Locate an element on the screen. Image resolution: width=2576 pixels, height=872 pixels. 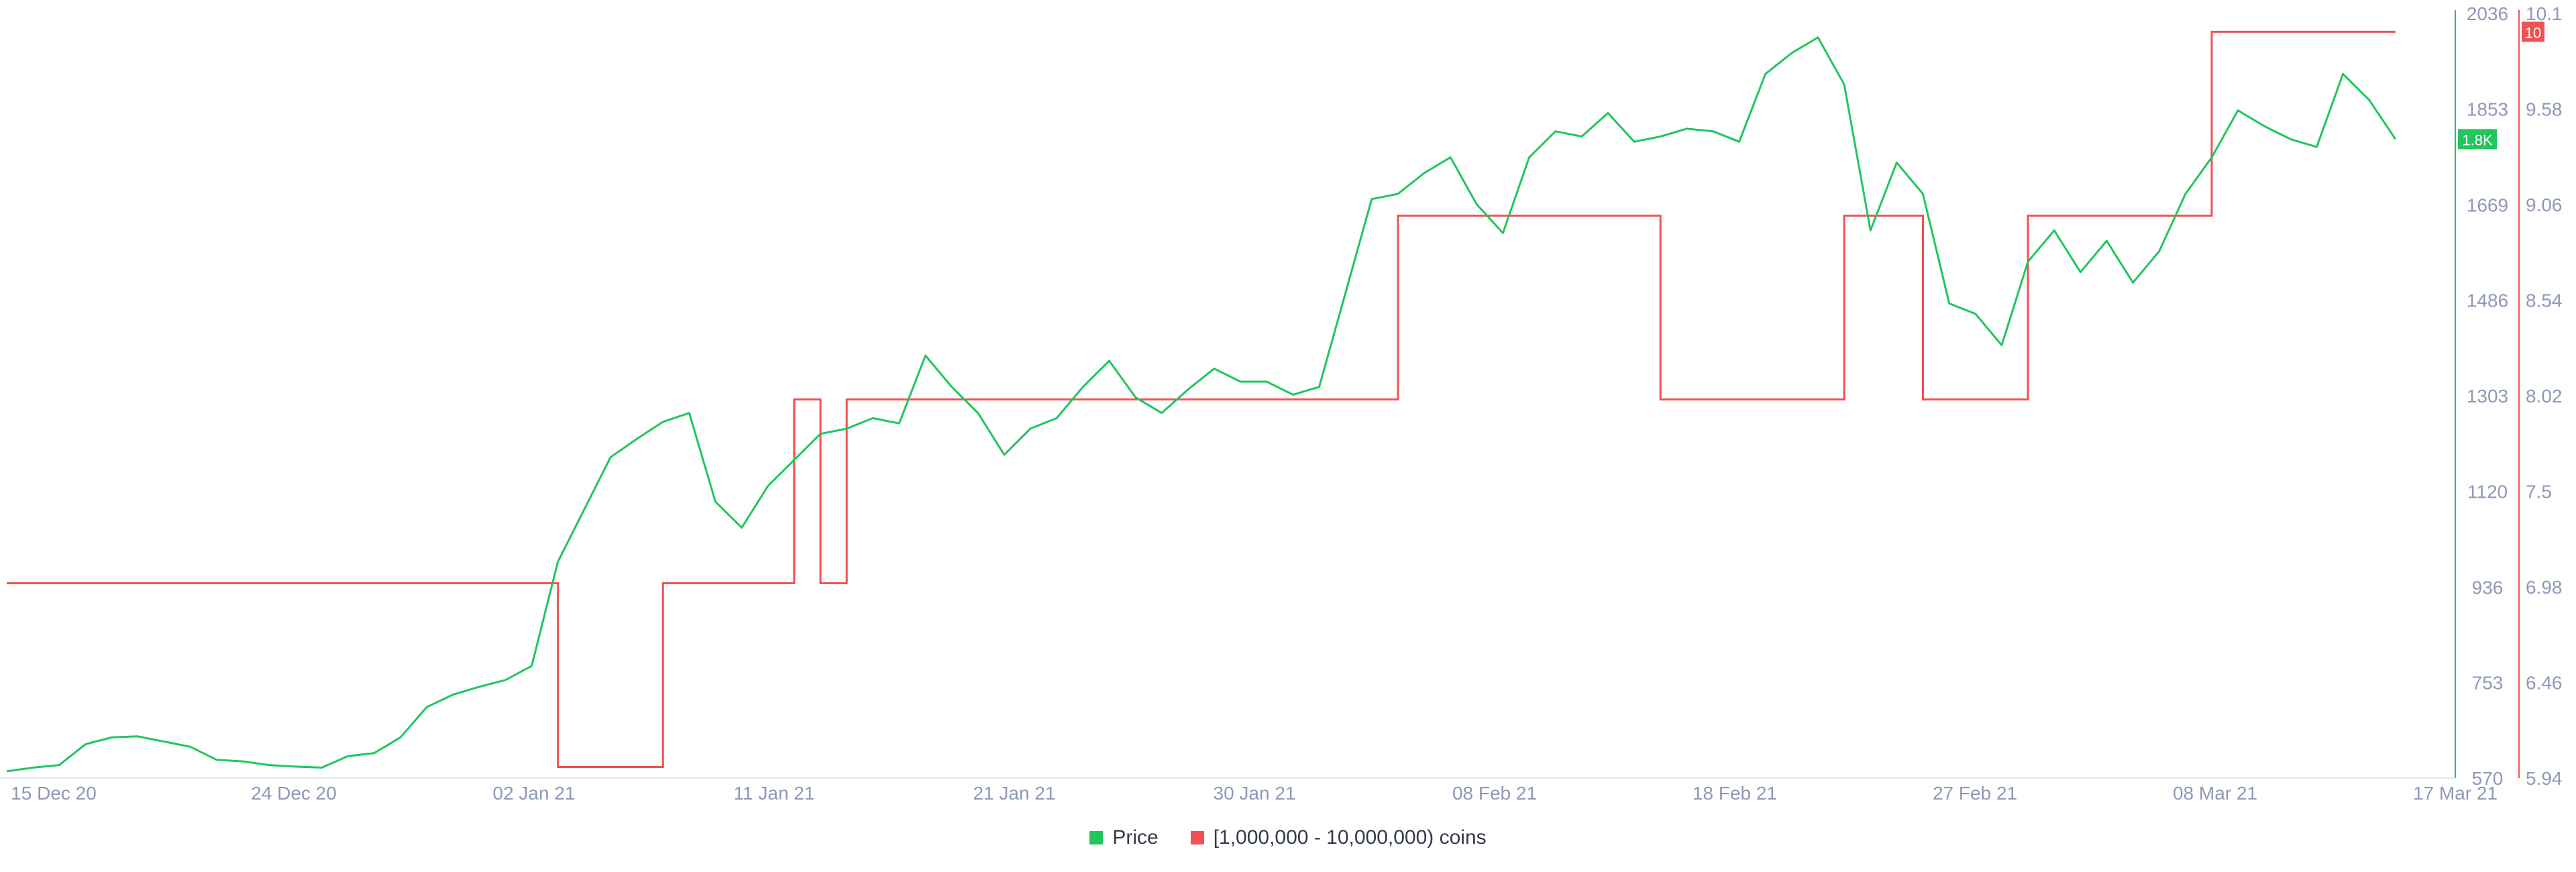
y-left-tick-label: 936 is located at coordinates (2488, 587).